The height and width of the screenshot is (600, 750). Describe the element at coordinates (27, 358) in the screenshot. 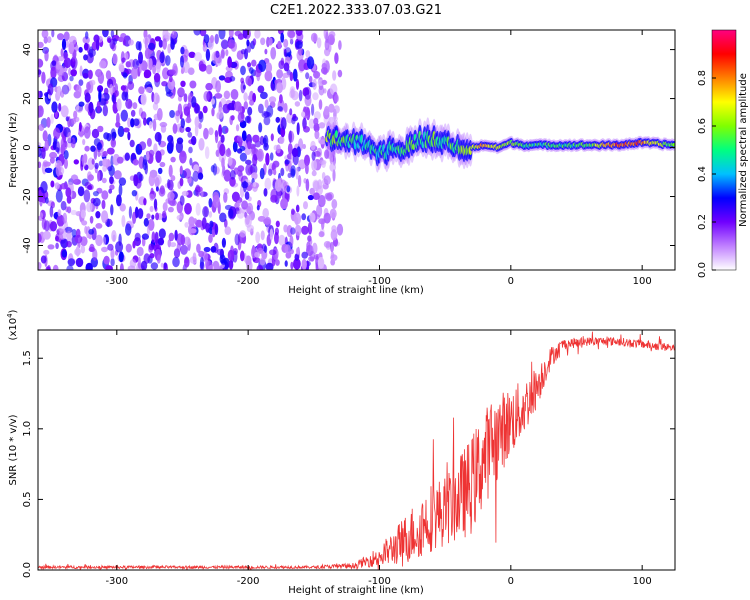

I see `y-tick-label: 1.5` at that location.